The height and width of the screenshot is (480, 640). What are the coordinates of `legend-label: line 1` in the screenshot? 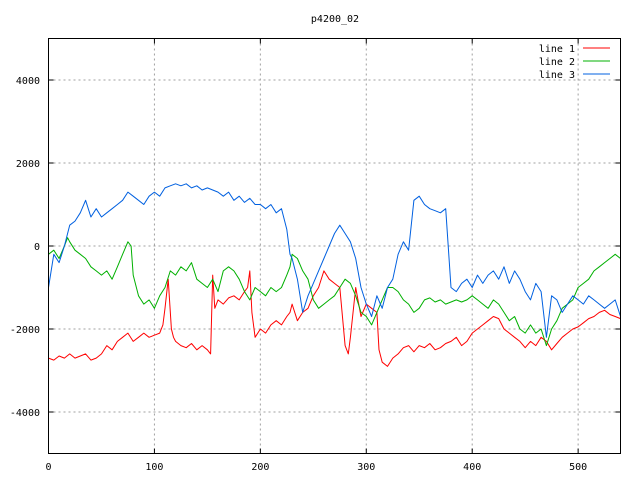 It's located at (557, 49).